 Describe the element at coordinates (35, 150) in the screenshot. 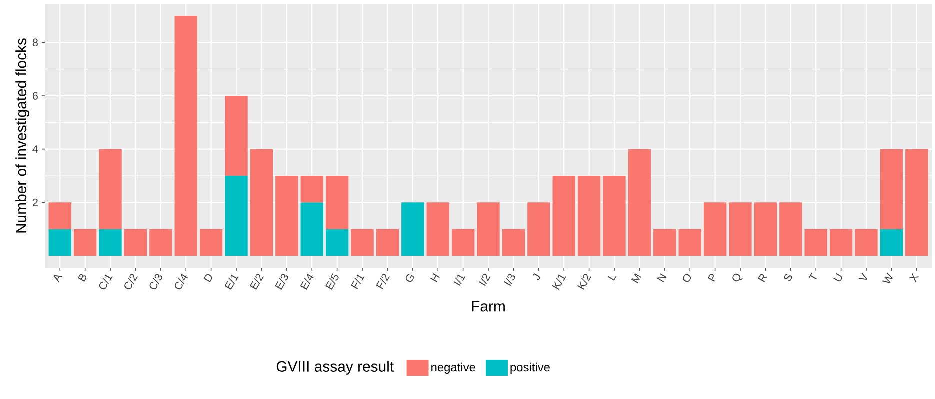

I see `y-tick-label: 4` at that location.